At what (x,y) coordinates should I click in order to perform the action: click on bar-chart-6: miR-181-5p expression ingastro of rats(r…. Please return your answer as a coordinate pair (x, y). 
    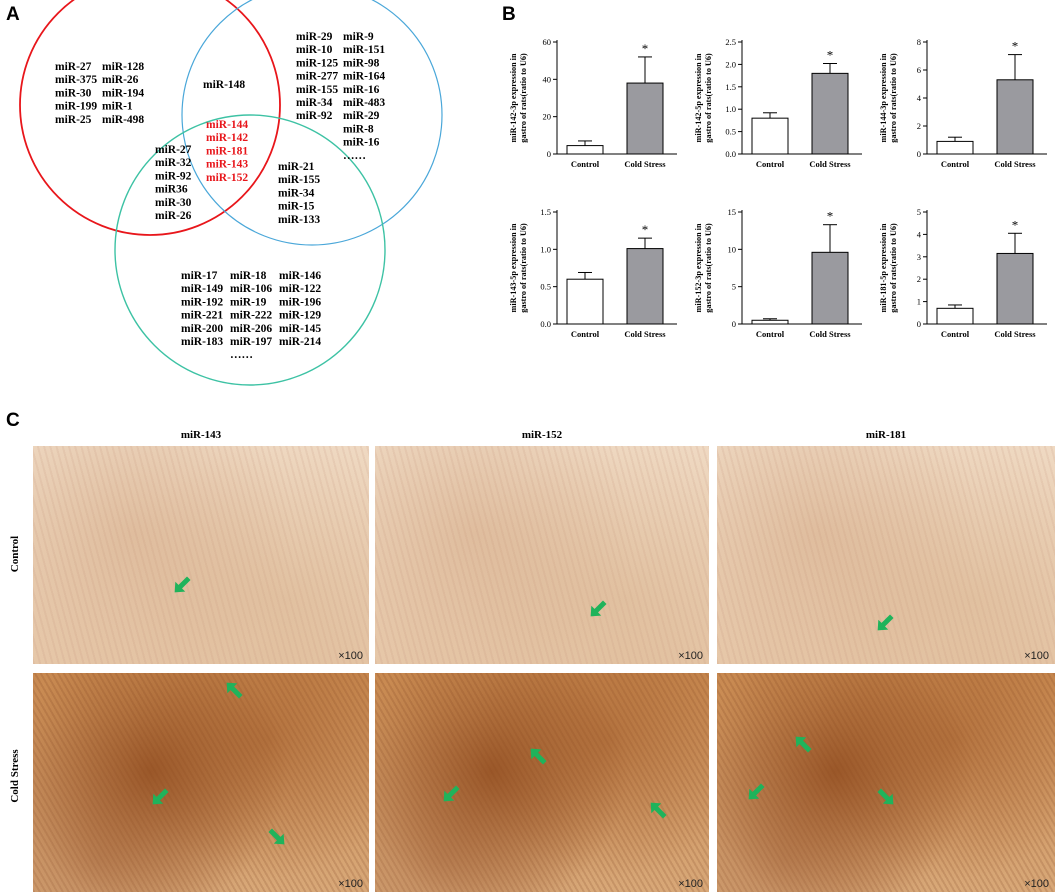
    Looking at the image, I should click on (966, 287).